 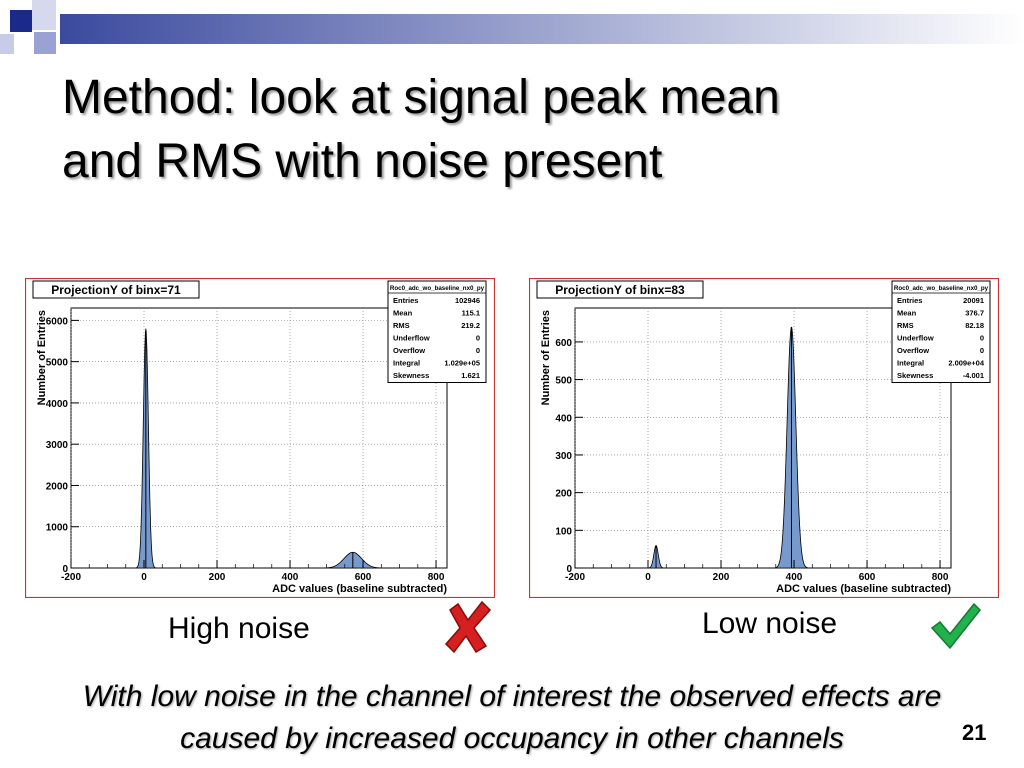 I want to click on corner-decoration, so click(x=512, y=27).